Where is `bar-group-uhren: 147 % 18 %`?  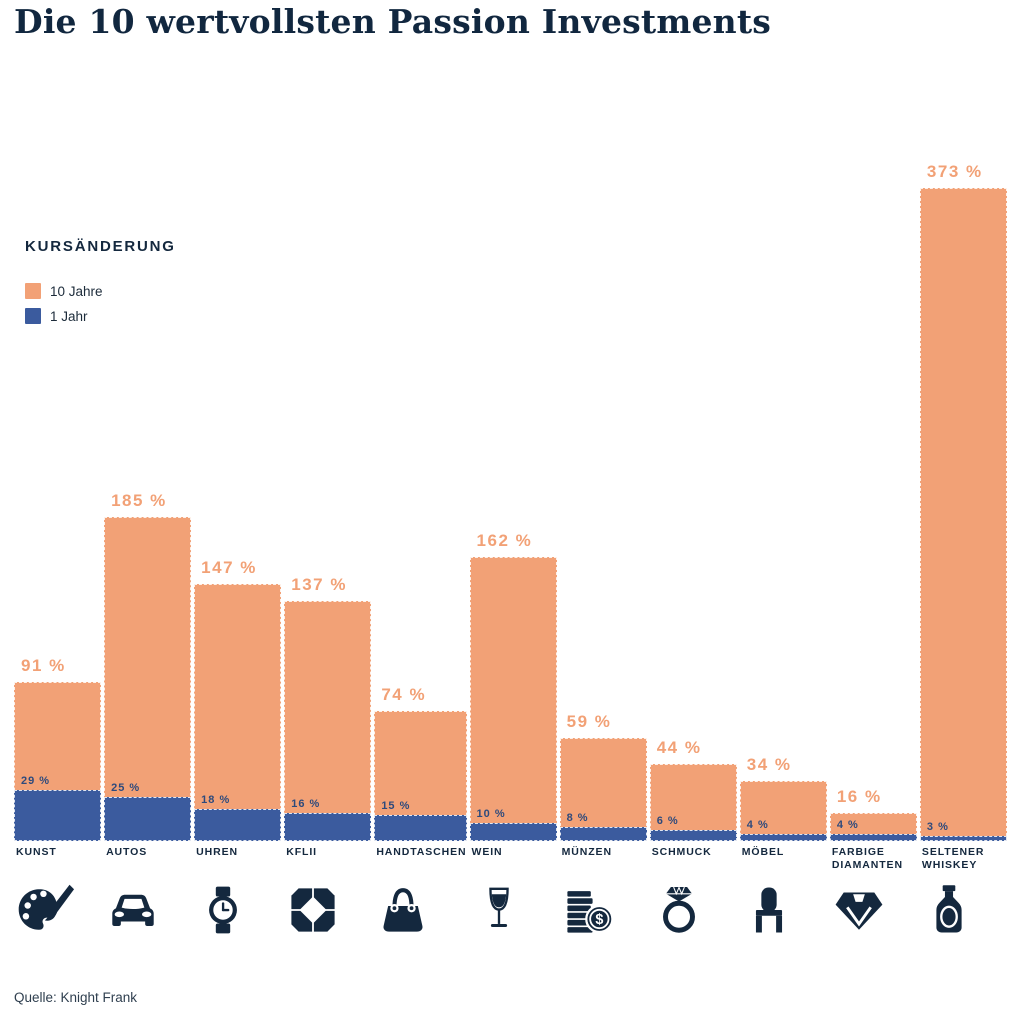 bar-group-uhren: 147 % 18 % is located at coordinates (238, 500).